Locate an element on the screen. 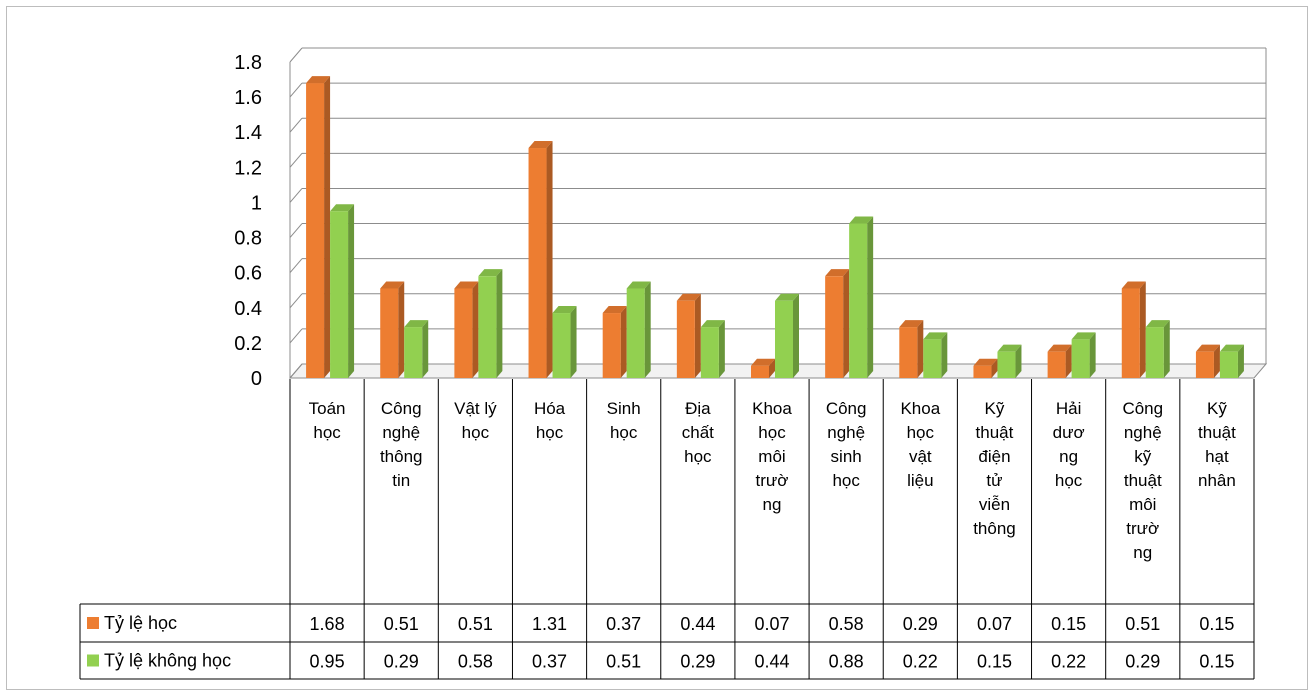 This screenshot has height=696, width=1316. legend-label: Tỷ lệ học is located at coordinates (140, 623).